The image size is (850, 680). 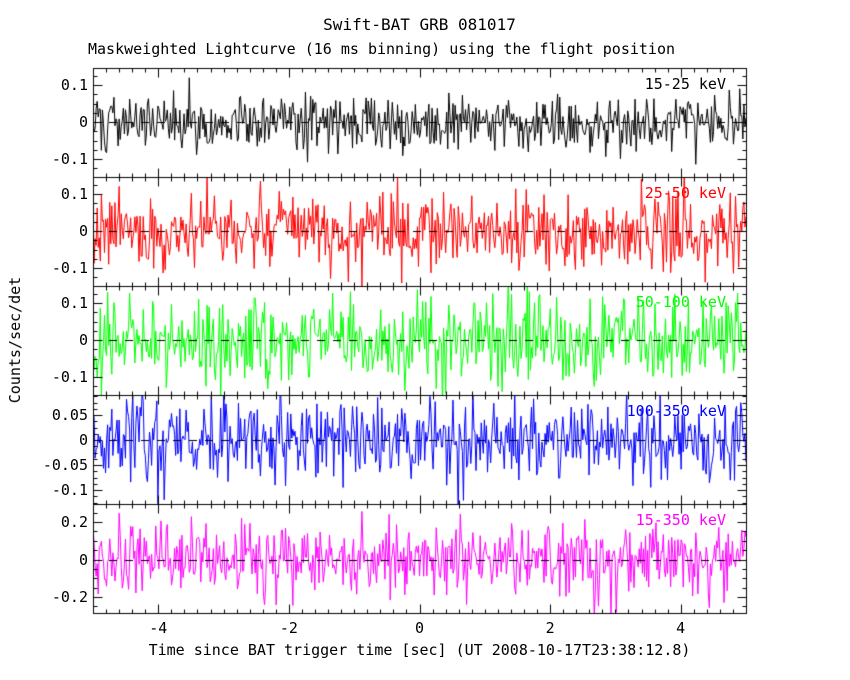 What do you see at coordinates (419, 24) in the screenshot?
I see `chart-title: Swift-BAT GRB 081017` at bounding box center [419, 24].